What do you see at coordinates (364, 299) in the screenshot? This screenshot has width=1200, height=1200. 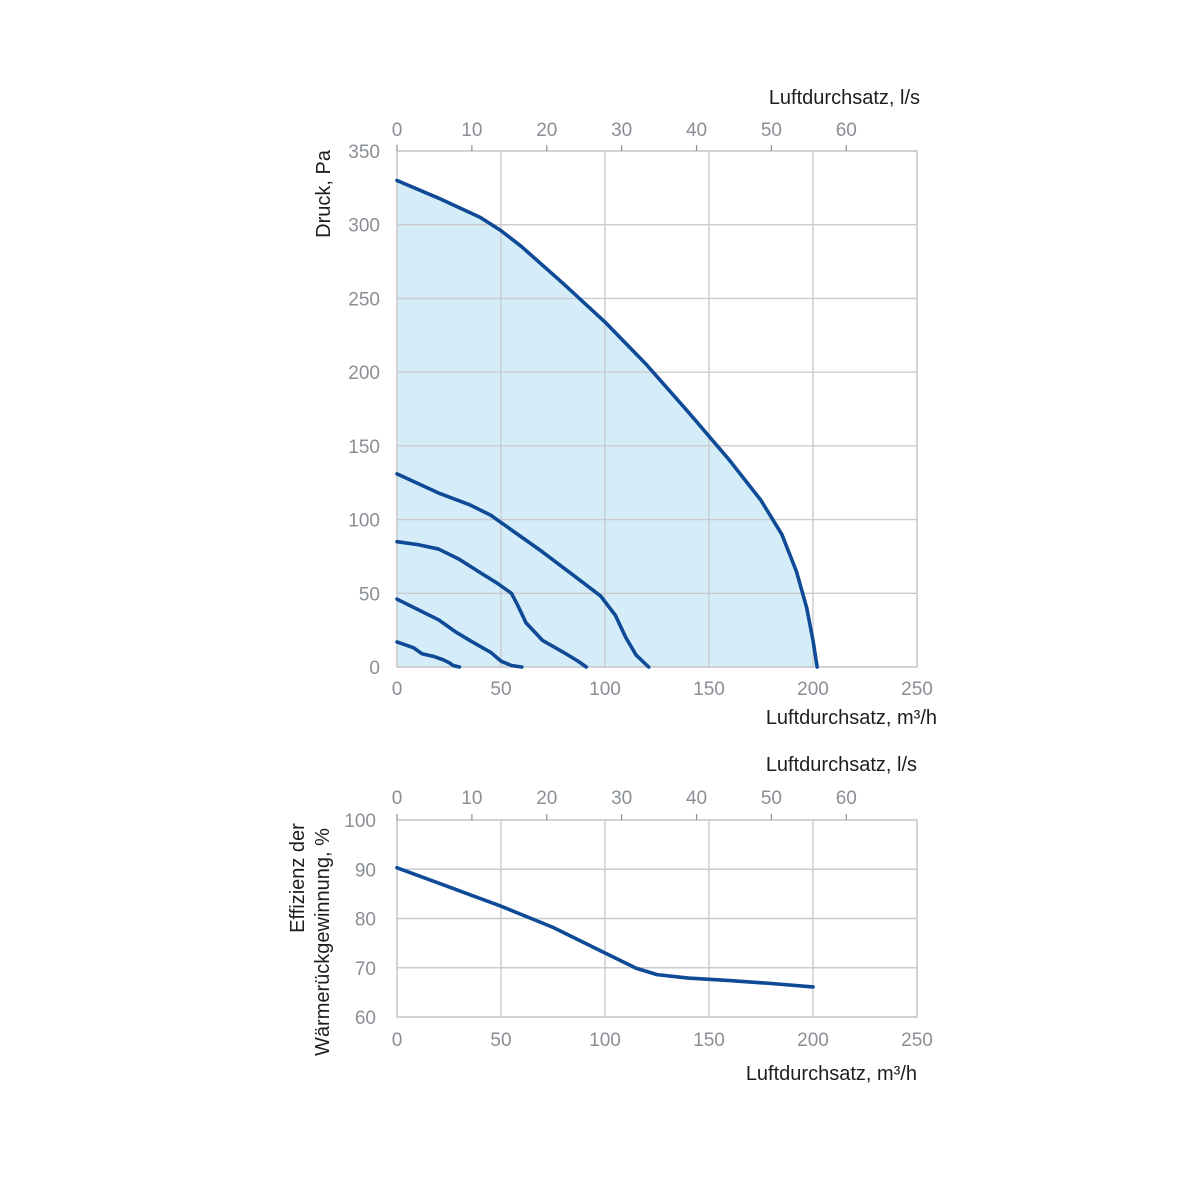 I see `y-tick-label: 250` at bounding box center [364, 299].